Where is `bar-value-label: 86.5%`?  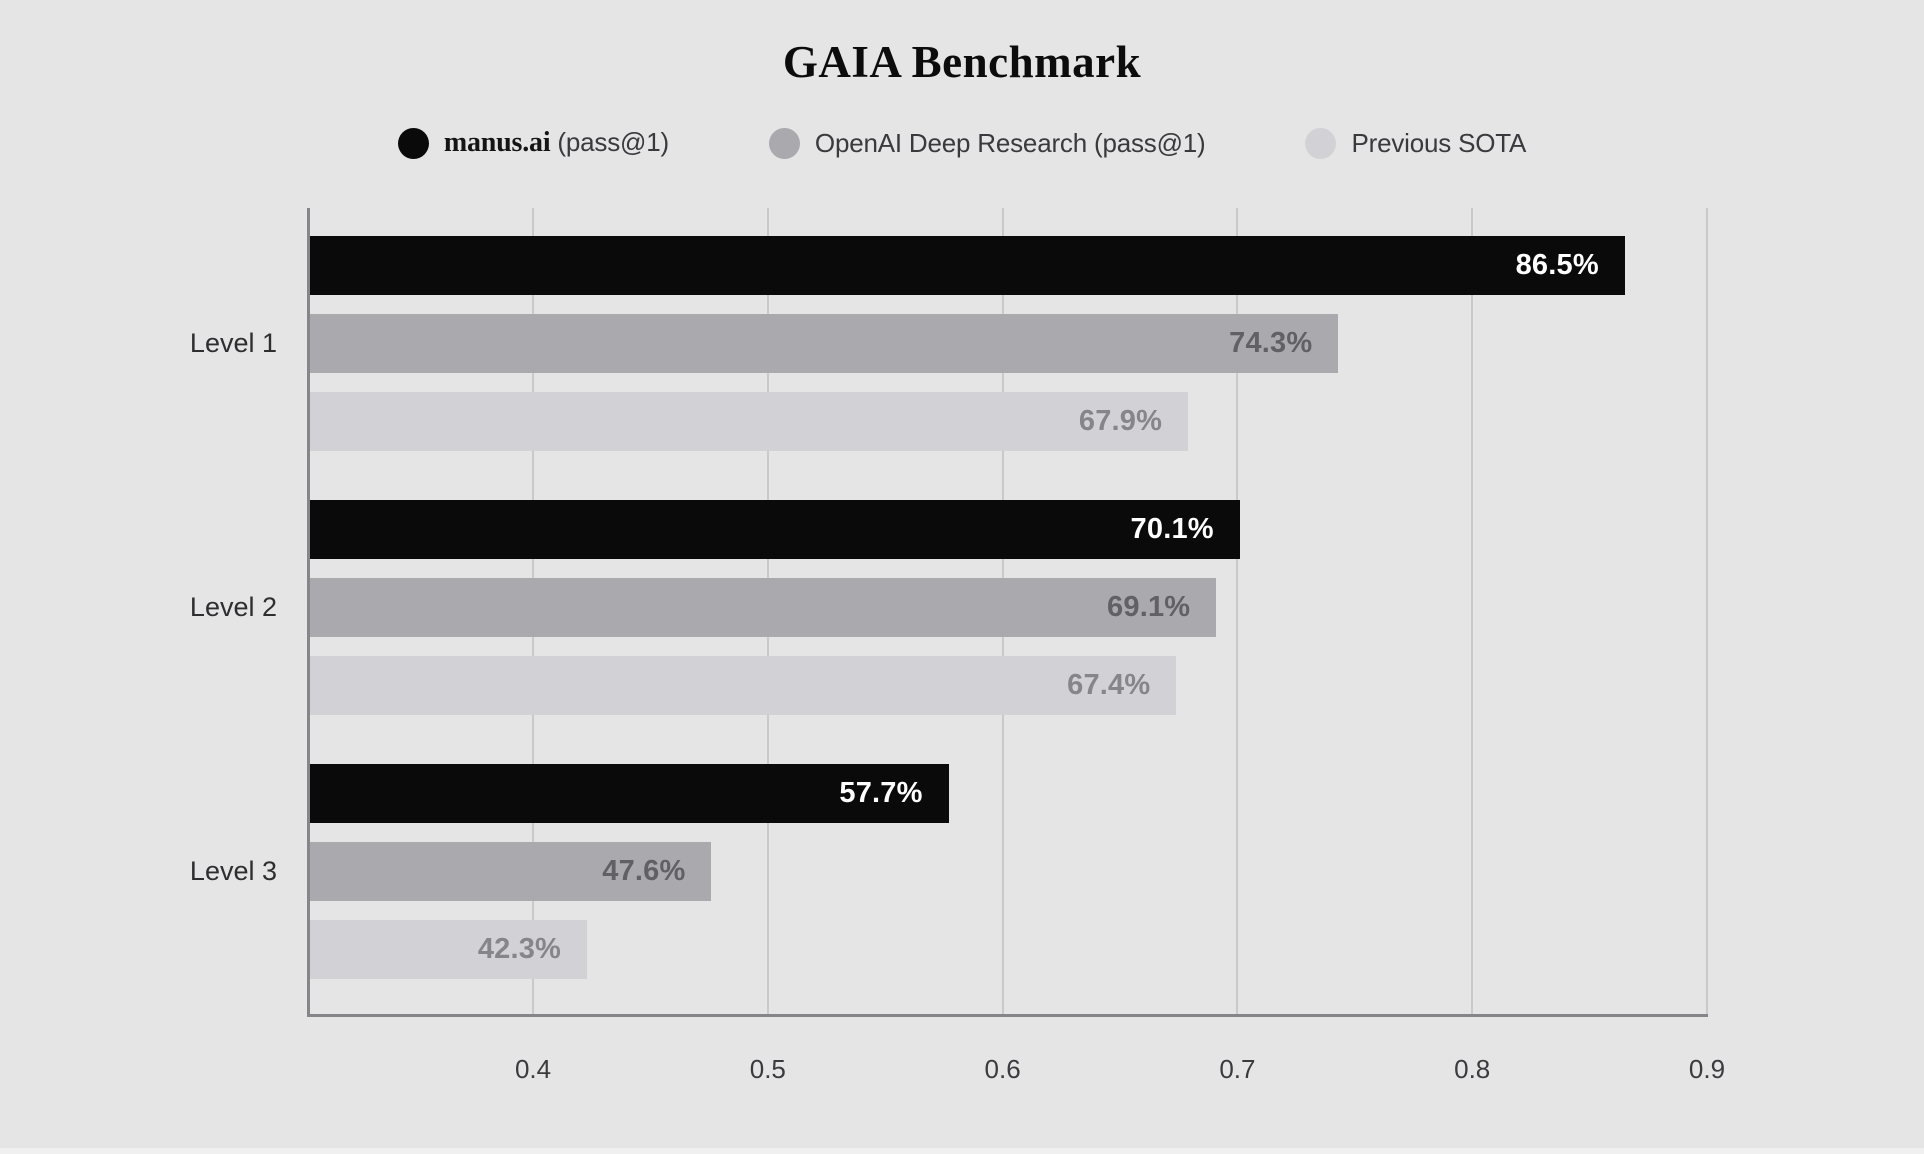 bar-value-label: 86.5% is located at coordinates (1557, 265).